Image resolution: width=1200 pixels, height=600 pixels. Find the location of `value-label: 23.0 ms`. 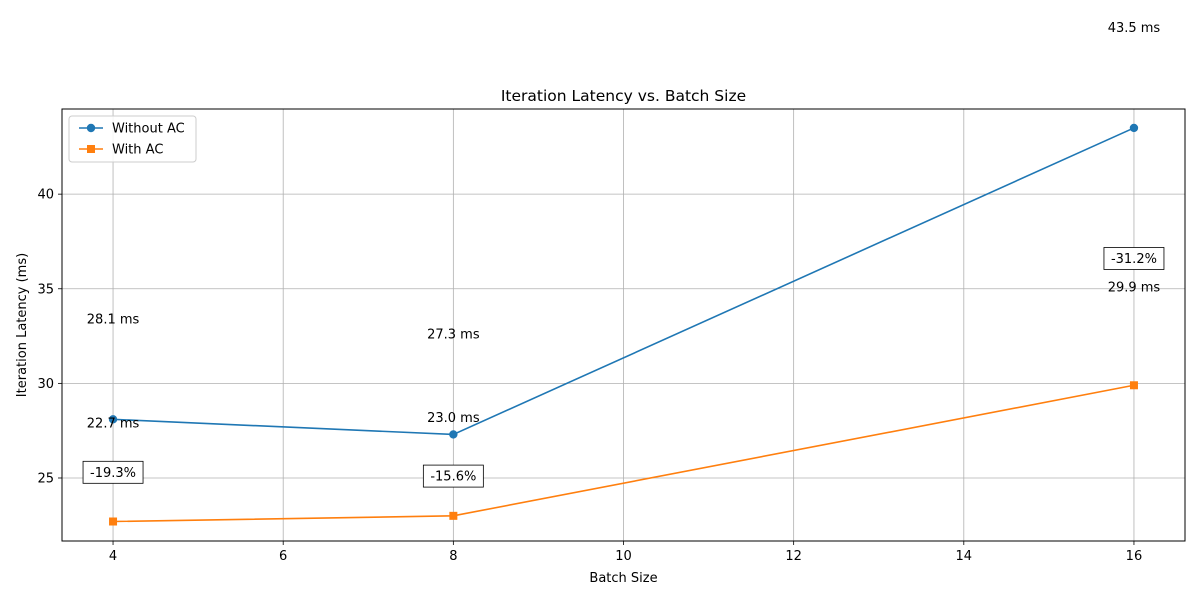

value-label: 23.0 ms is located at coordinates (453, 418).